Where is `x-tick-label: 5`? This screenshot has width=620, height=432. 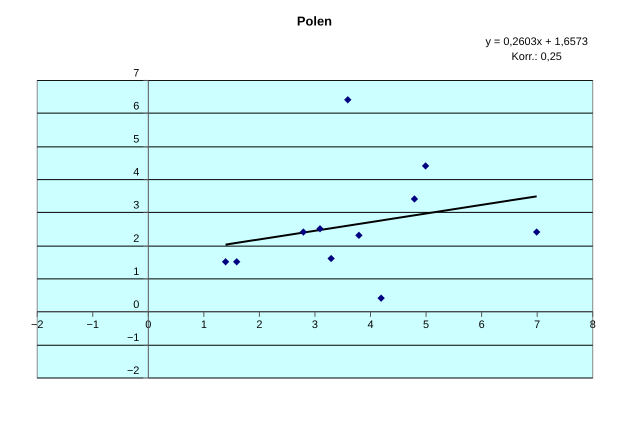
x-tick-label: 5 is located at coordinates (426, 324).